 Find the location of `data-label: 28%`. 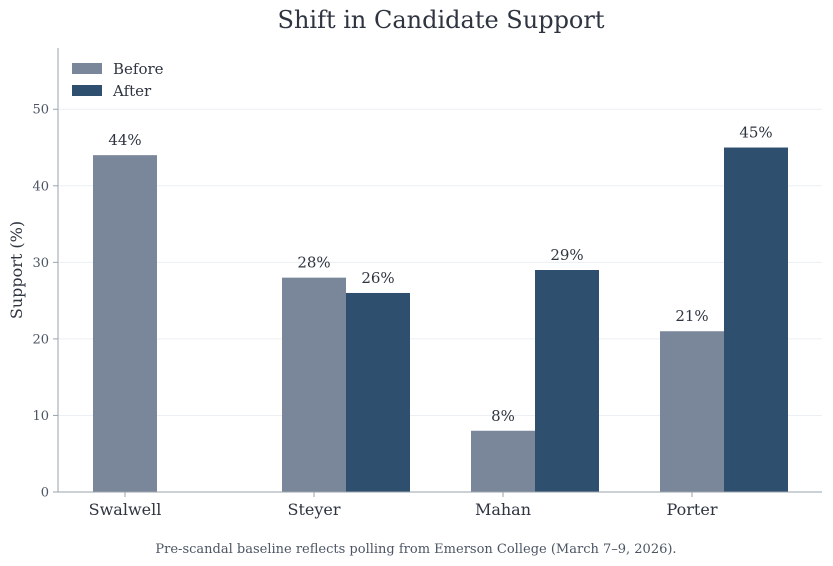

data-label: 28% is located at coordinates (313, 263).